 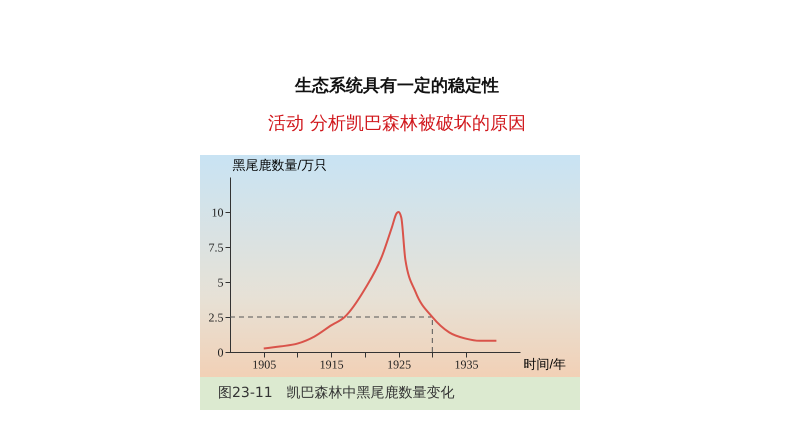 What do you see at coordinates (397, 86) in the screenshot?
I see `chart-title: 生态系统具有一定的稳定性` at bounding box center [397, 86].